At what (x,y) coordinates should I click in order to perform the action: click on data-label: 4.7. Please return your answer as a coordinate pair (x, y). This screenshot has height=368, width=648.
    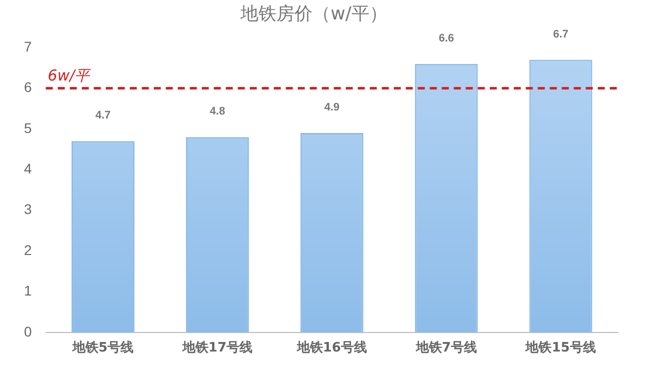
    Looking at the image, I should click on (103, 116).